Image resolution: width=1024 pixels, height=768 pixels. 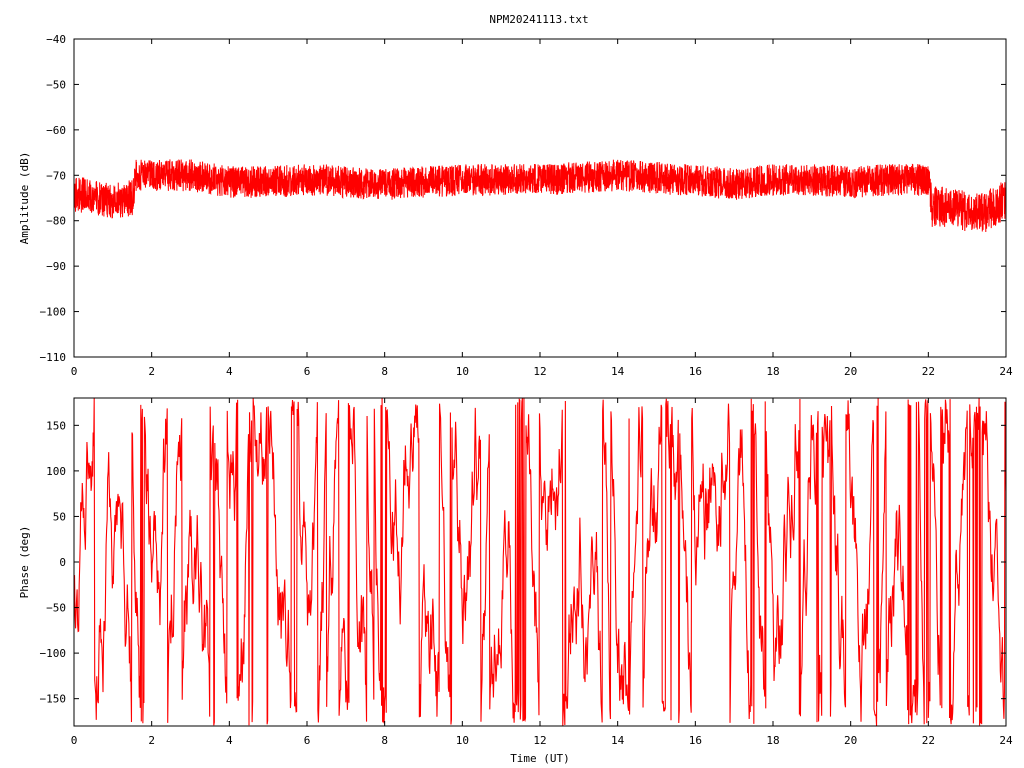 What do you see at coordinates (540, 758) in the screenshot?
I see `x-axis-label: Time (UT)` at bounding box center [540, 758].